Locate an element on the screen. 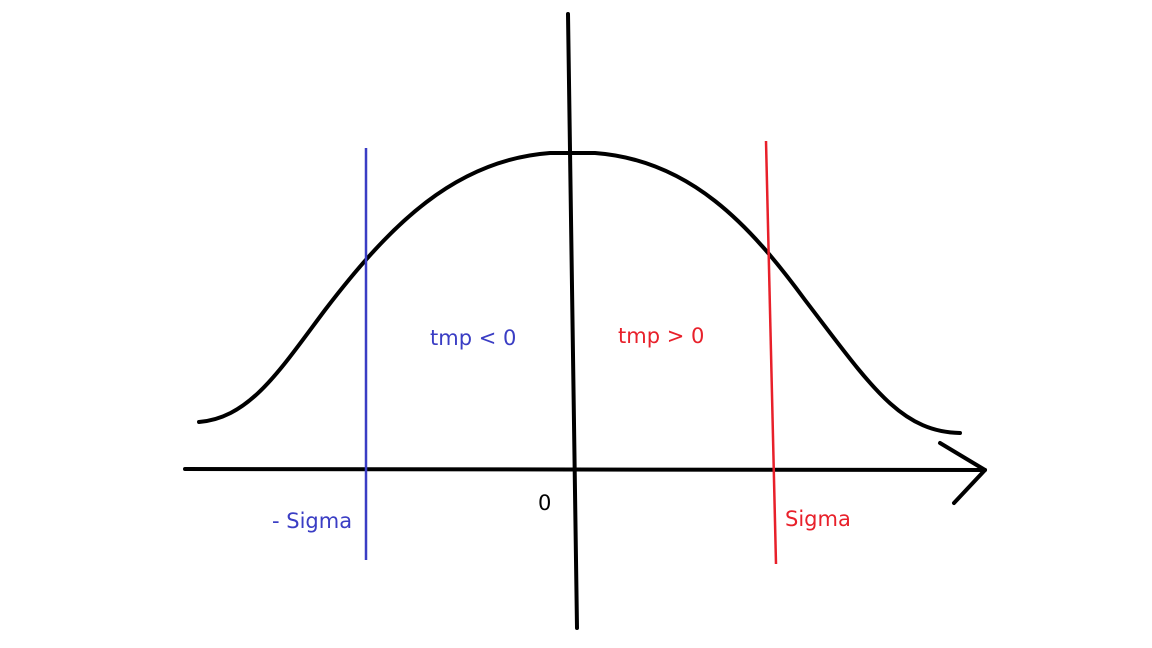 This screenshot has height=648, width=1152. tmp-negative-label: tmp < 0 is located at coordinates (473, 338).